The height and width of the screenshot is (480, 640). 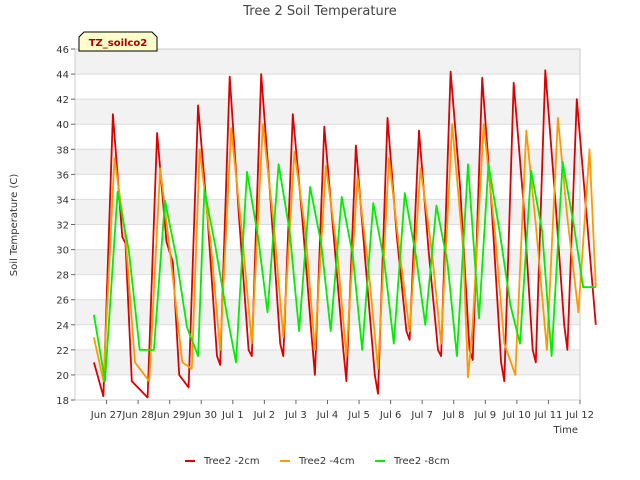 I want to click on y-tick-label: 36, so click(x=62, y=175).